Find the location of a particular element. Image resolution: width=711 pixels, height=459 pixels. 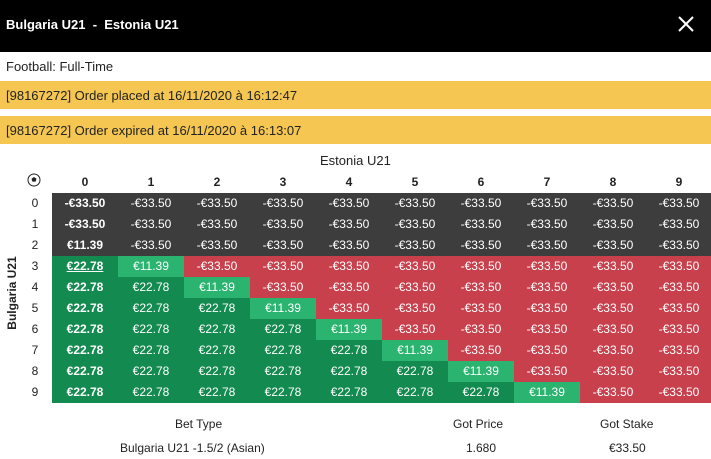

score-cell-7-1: €22.78 is located at coordinates (151, 350).